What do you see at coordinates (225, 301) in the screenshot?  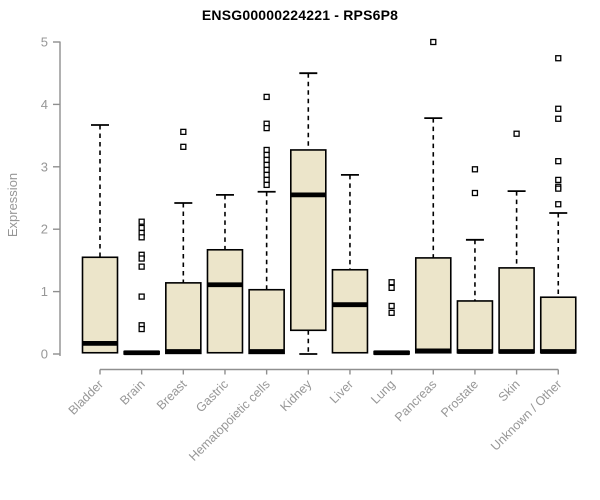 I see `box-gastric` at bounding box center [225, 301].